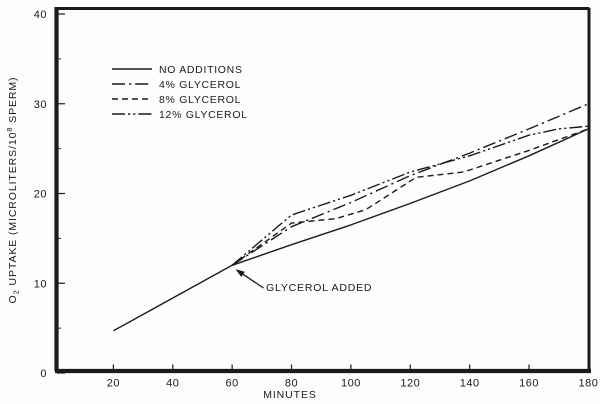 The width and height of the screenshot is (600, 404). Describe the element at coordinates (49, 194) in the screenshot. I see `y-axis: 0 10 20 30 40` at that location.